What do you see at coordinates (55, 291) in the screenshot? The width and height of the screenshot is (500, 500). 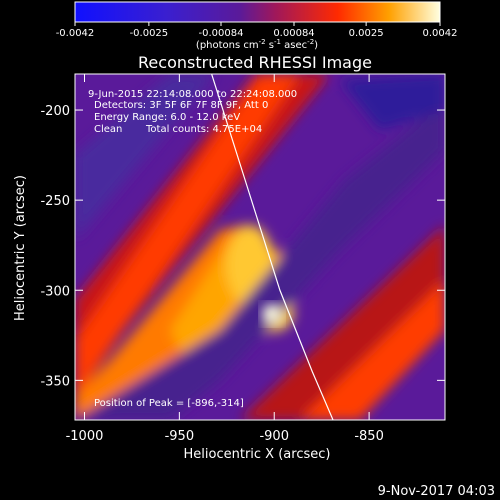 I see `y-tick-label: -300` at bounding box center [55, 291].